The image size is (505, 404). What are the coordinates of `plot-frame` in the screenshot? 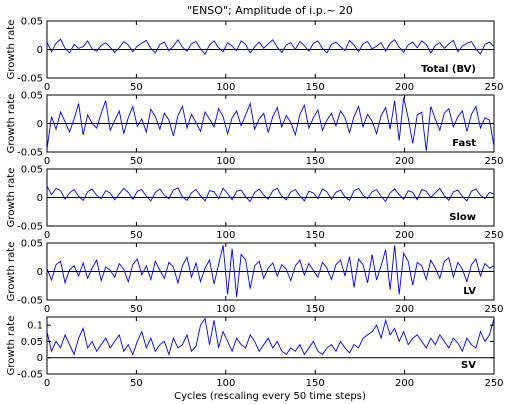 It's located at (270, 345).